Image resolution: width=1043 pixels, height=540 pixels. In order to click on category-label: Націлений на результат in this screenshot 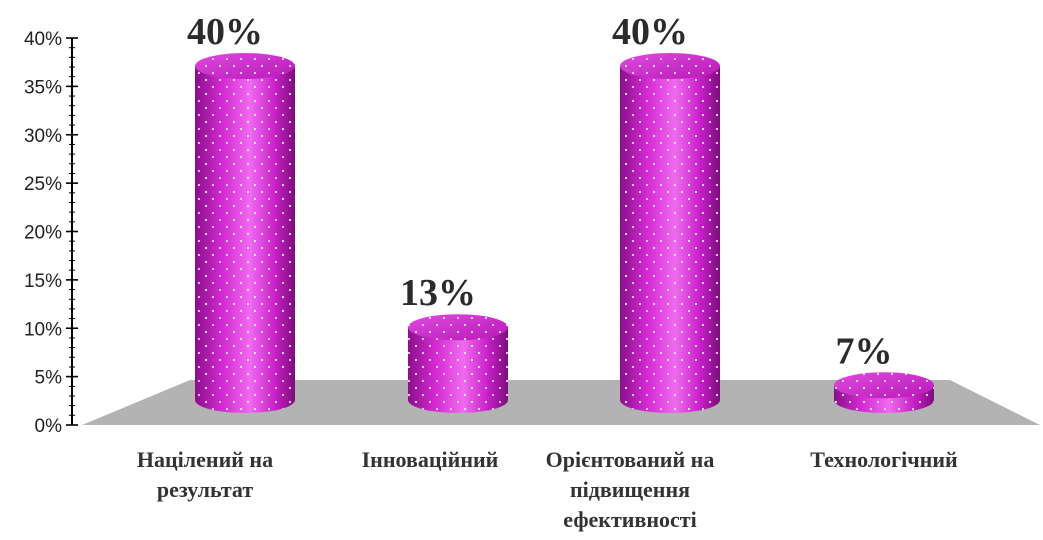, I will do `click(205, 474)`.